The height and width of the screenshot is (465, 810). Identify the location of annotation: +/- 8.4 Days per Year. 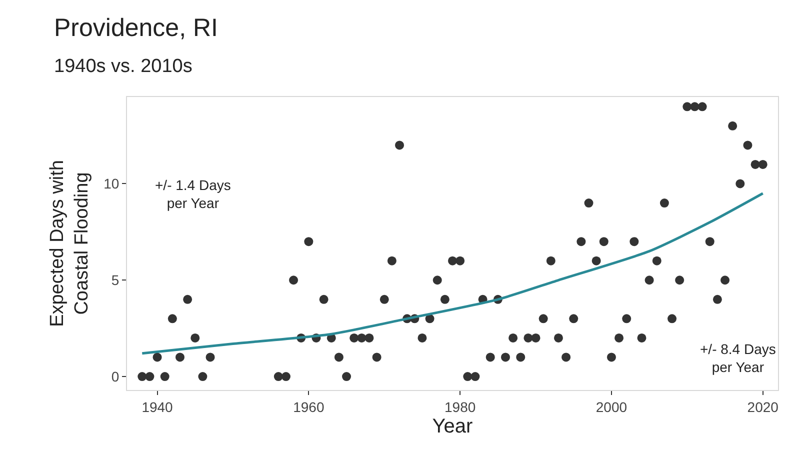
(738, 358).